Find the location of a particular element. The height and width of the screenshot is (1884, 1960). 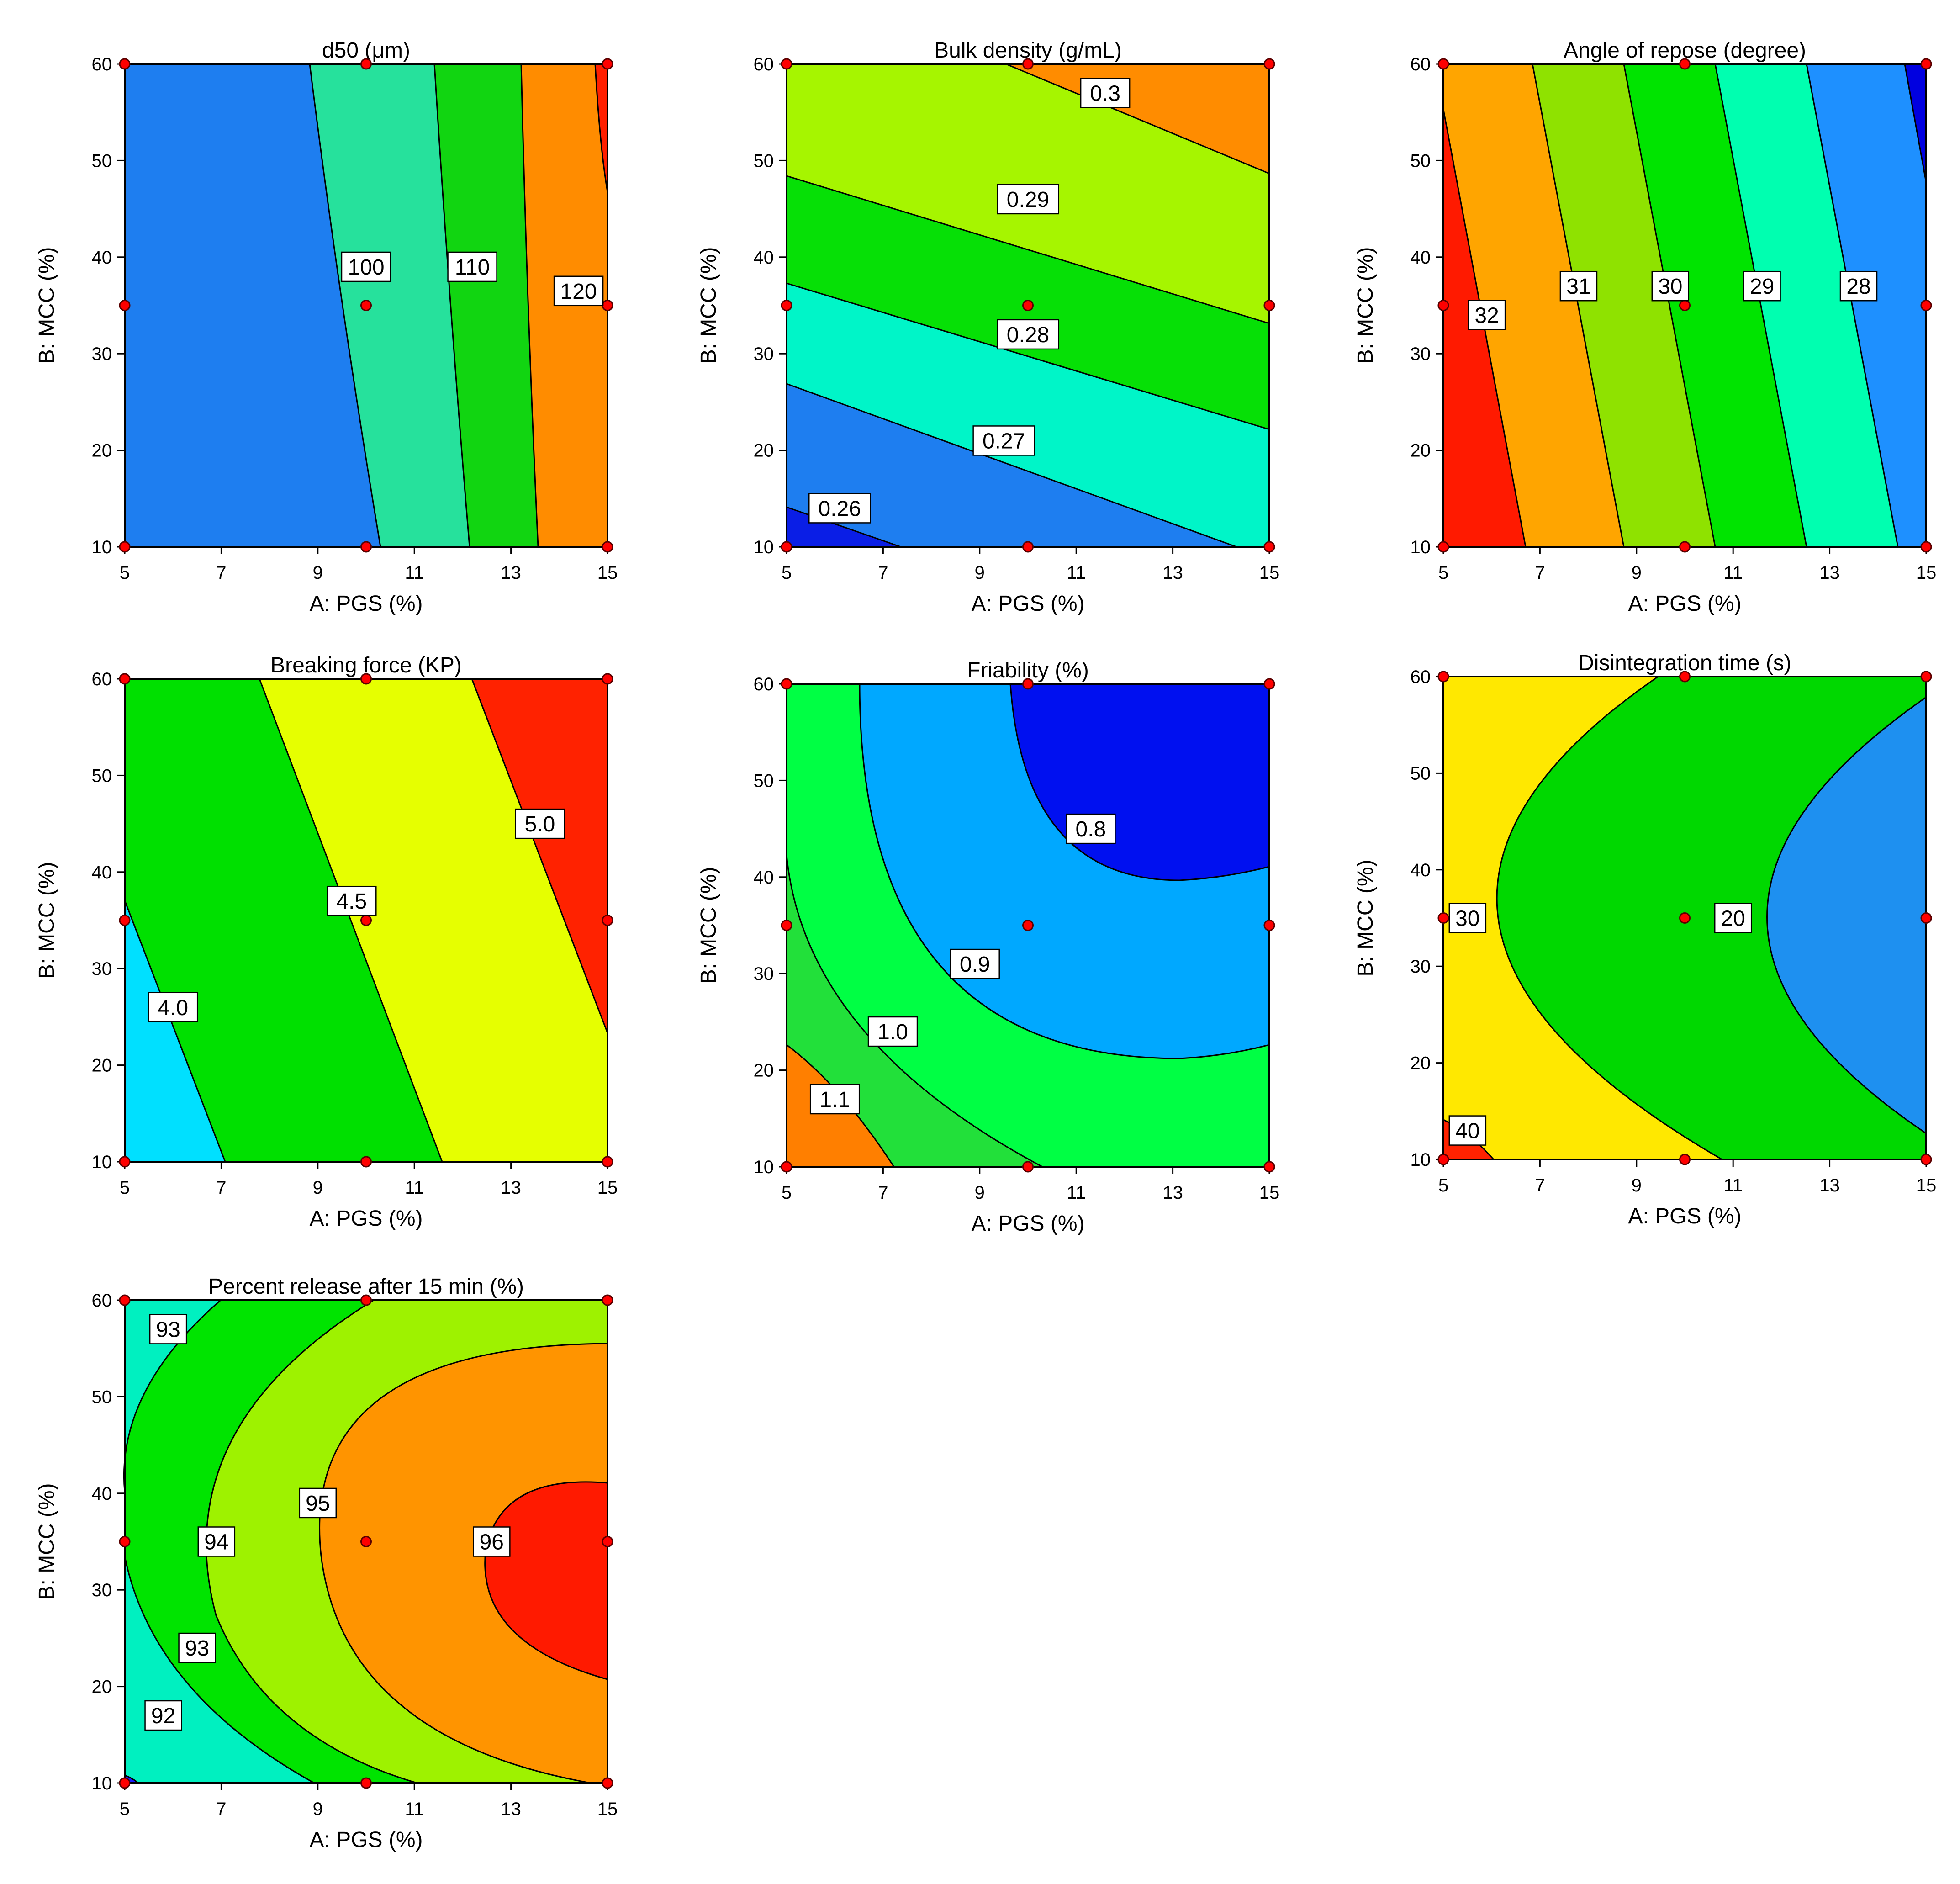

contour-label-text: 0.9 is located at coordinates (975, 965).